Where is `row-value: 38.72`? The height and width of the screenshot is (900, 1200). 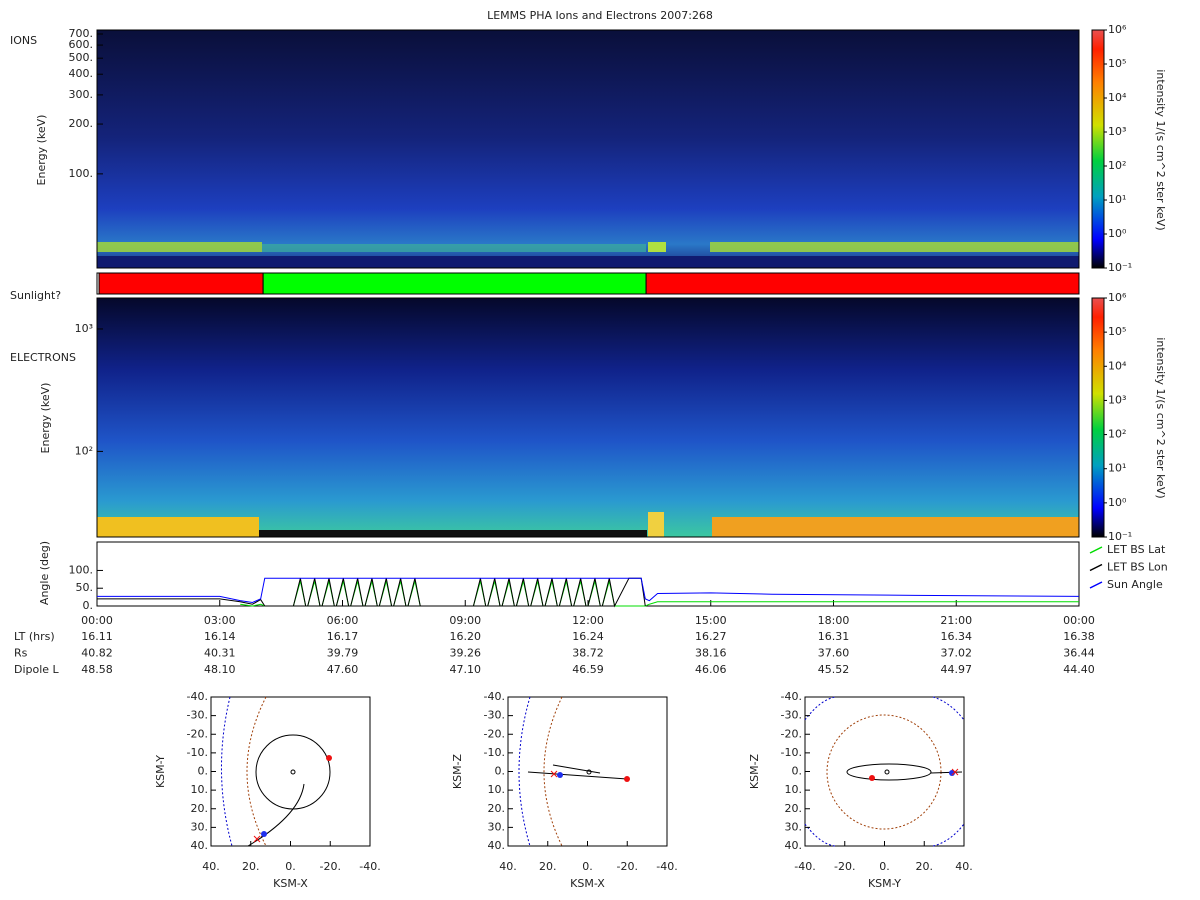 row-value: 38.72 is located at coordinates (588, 653).